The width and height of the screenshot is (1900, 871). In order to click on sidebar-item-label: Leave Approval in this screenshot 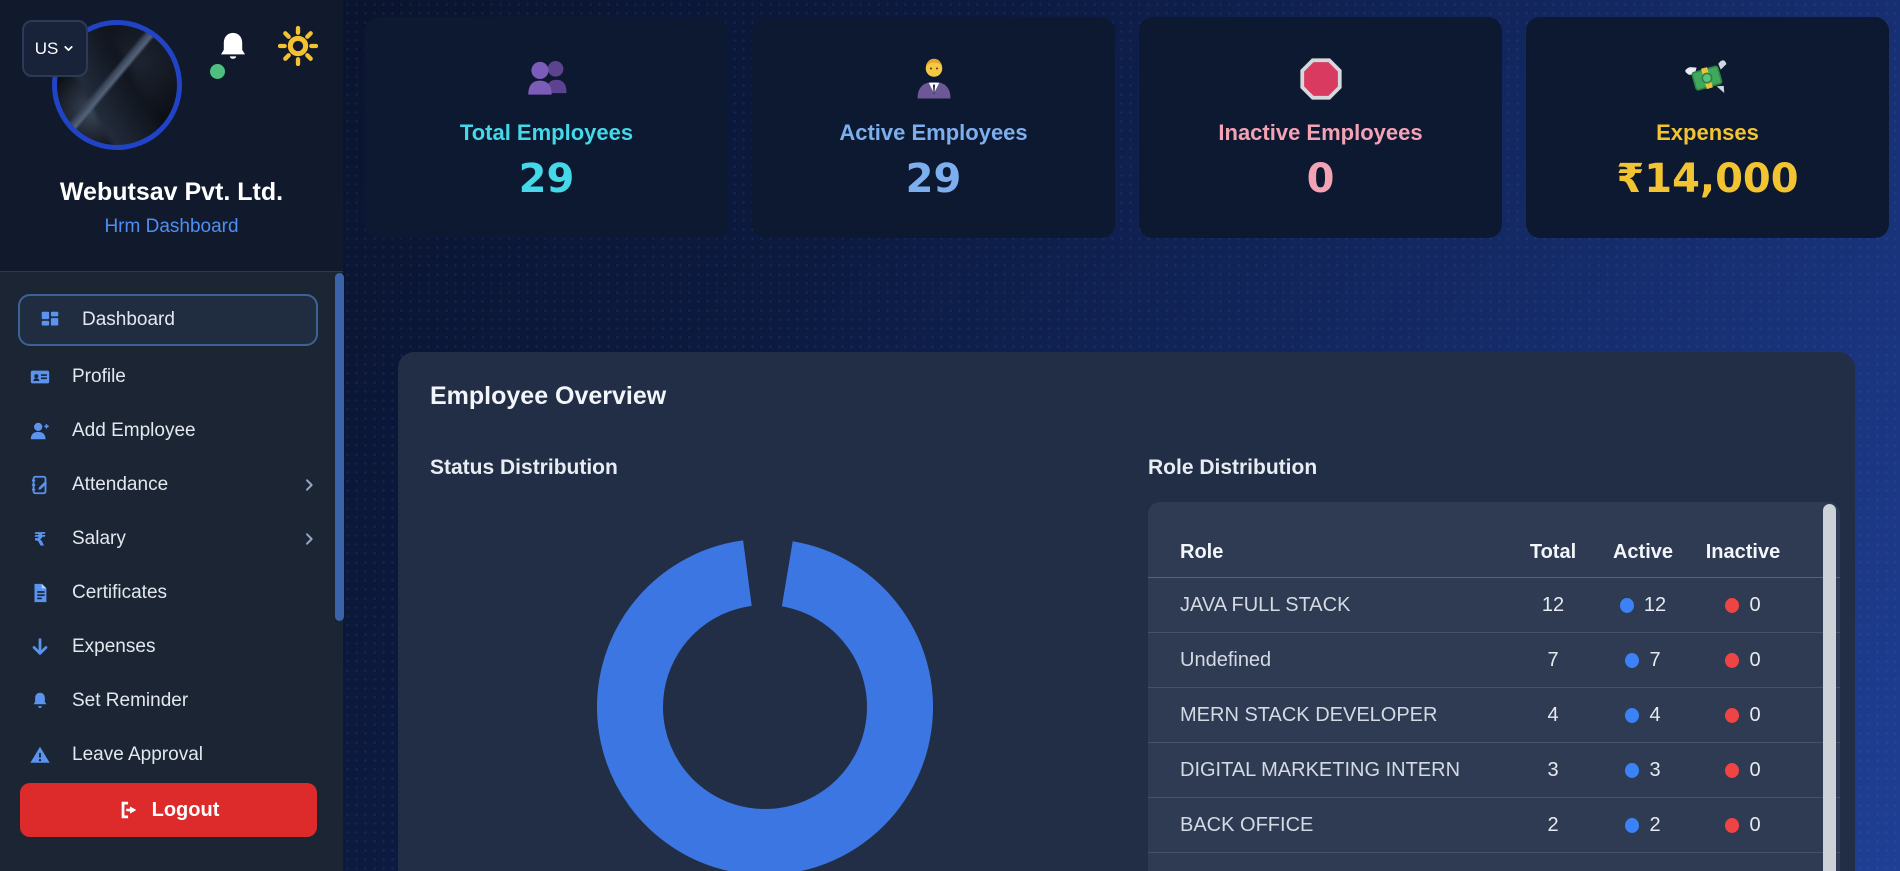, I will do `click(137, 754)`.